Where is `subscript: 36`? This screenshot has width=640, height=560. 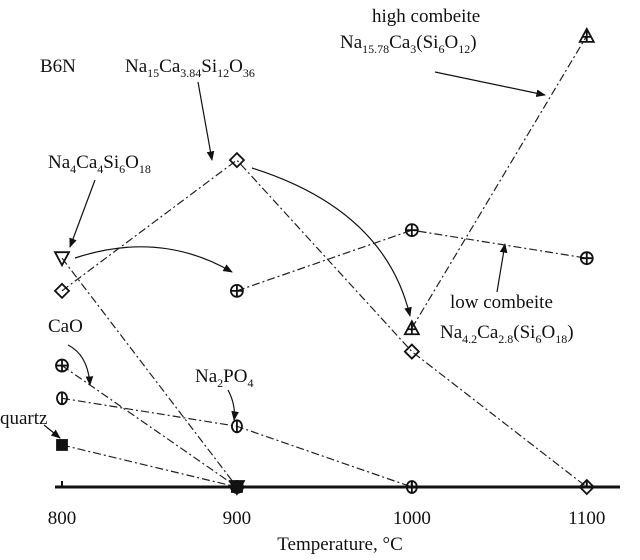
subscript: 36 is located at coordinates (249, 73).